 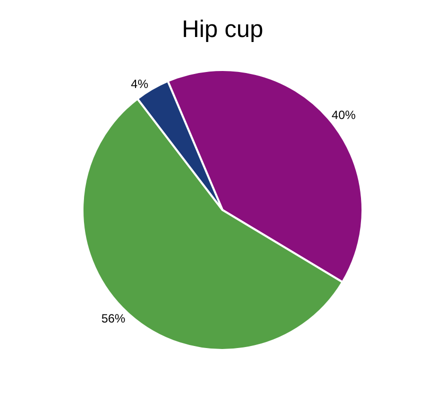 What do you see at coordinates (113, 318) in the screenshot?
I see `data-label: 56%` at bounding box center [113, 318].